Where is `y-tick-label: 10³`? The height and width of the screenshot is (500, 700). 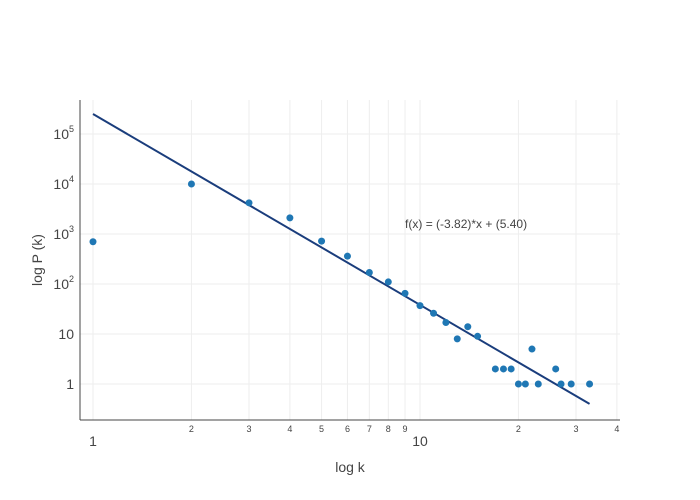 y-tick-label: 10³ is located at coordinates (63, 233).